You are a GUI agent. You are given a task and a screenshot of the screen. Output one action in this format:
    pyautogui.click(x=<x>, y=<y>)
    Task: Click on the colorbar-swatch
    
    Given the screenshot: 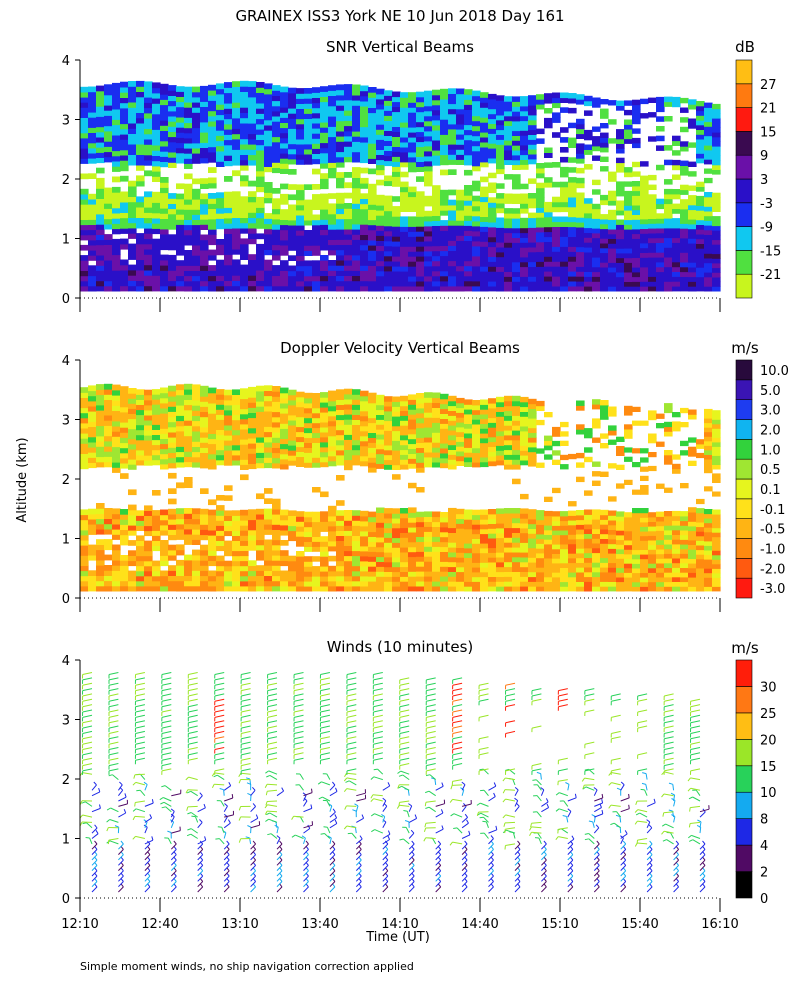 What is the action you would take?
    pyautogui.click(x=744, y=214)
    